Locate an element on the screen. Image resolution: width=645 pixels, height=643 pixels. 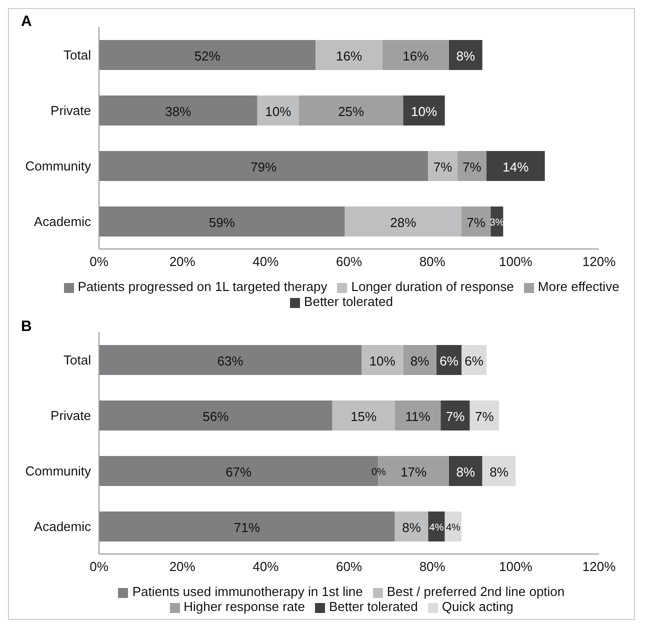
data-label: 56% is located at coordinates (216, 416).